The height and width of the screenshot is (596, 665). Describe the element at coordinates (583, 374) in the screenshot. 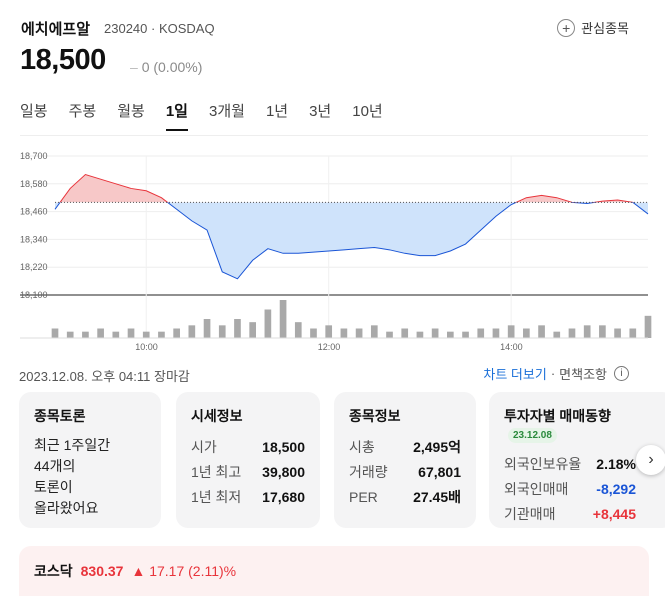

I see `disclaimer-link: 면책조항` at that location.